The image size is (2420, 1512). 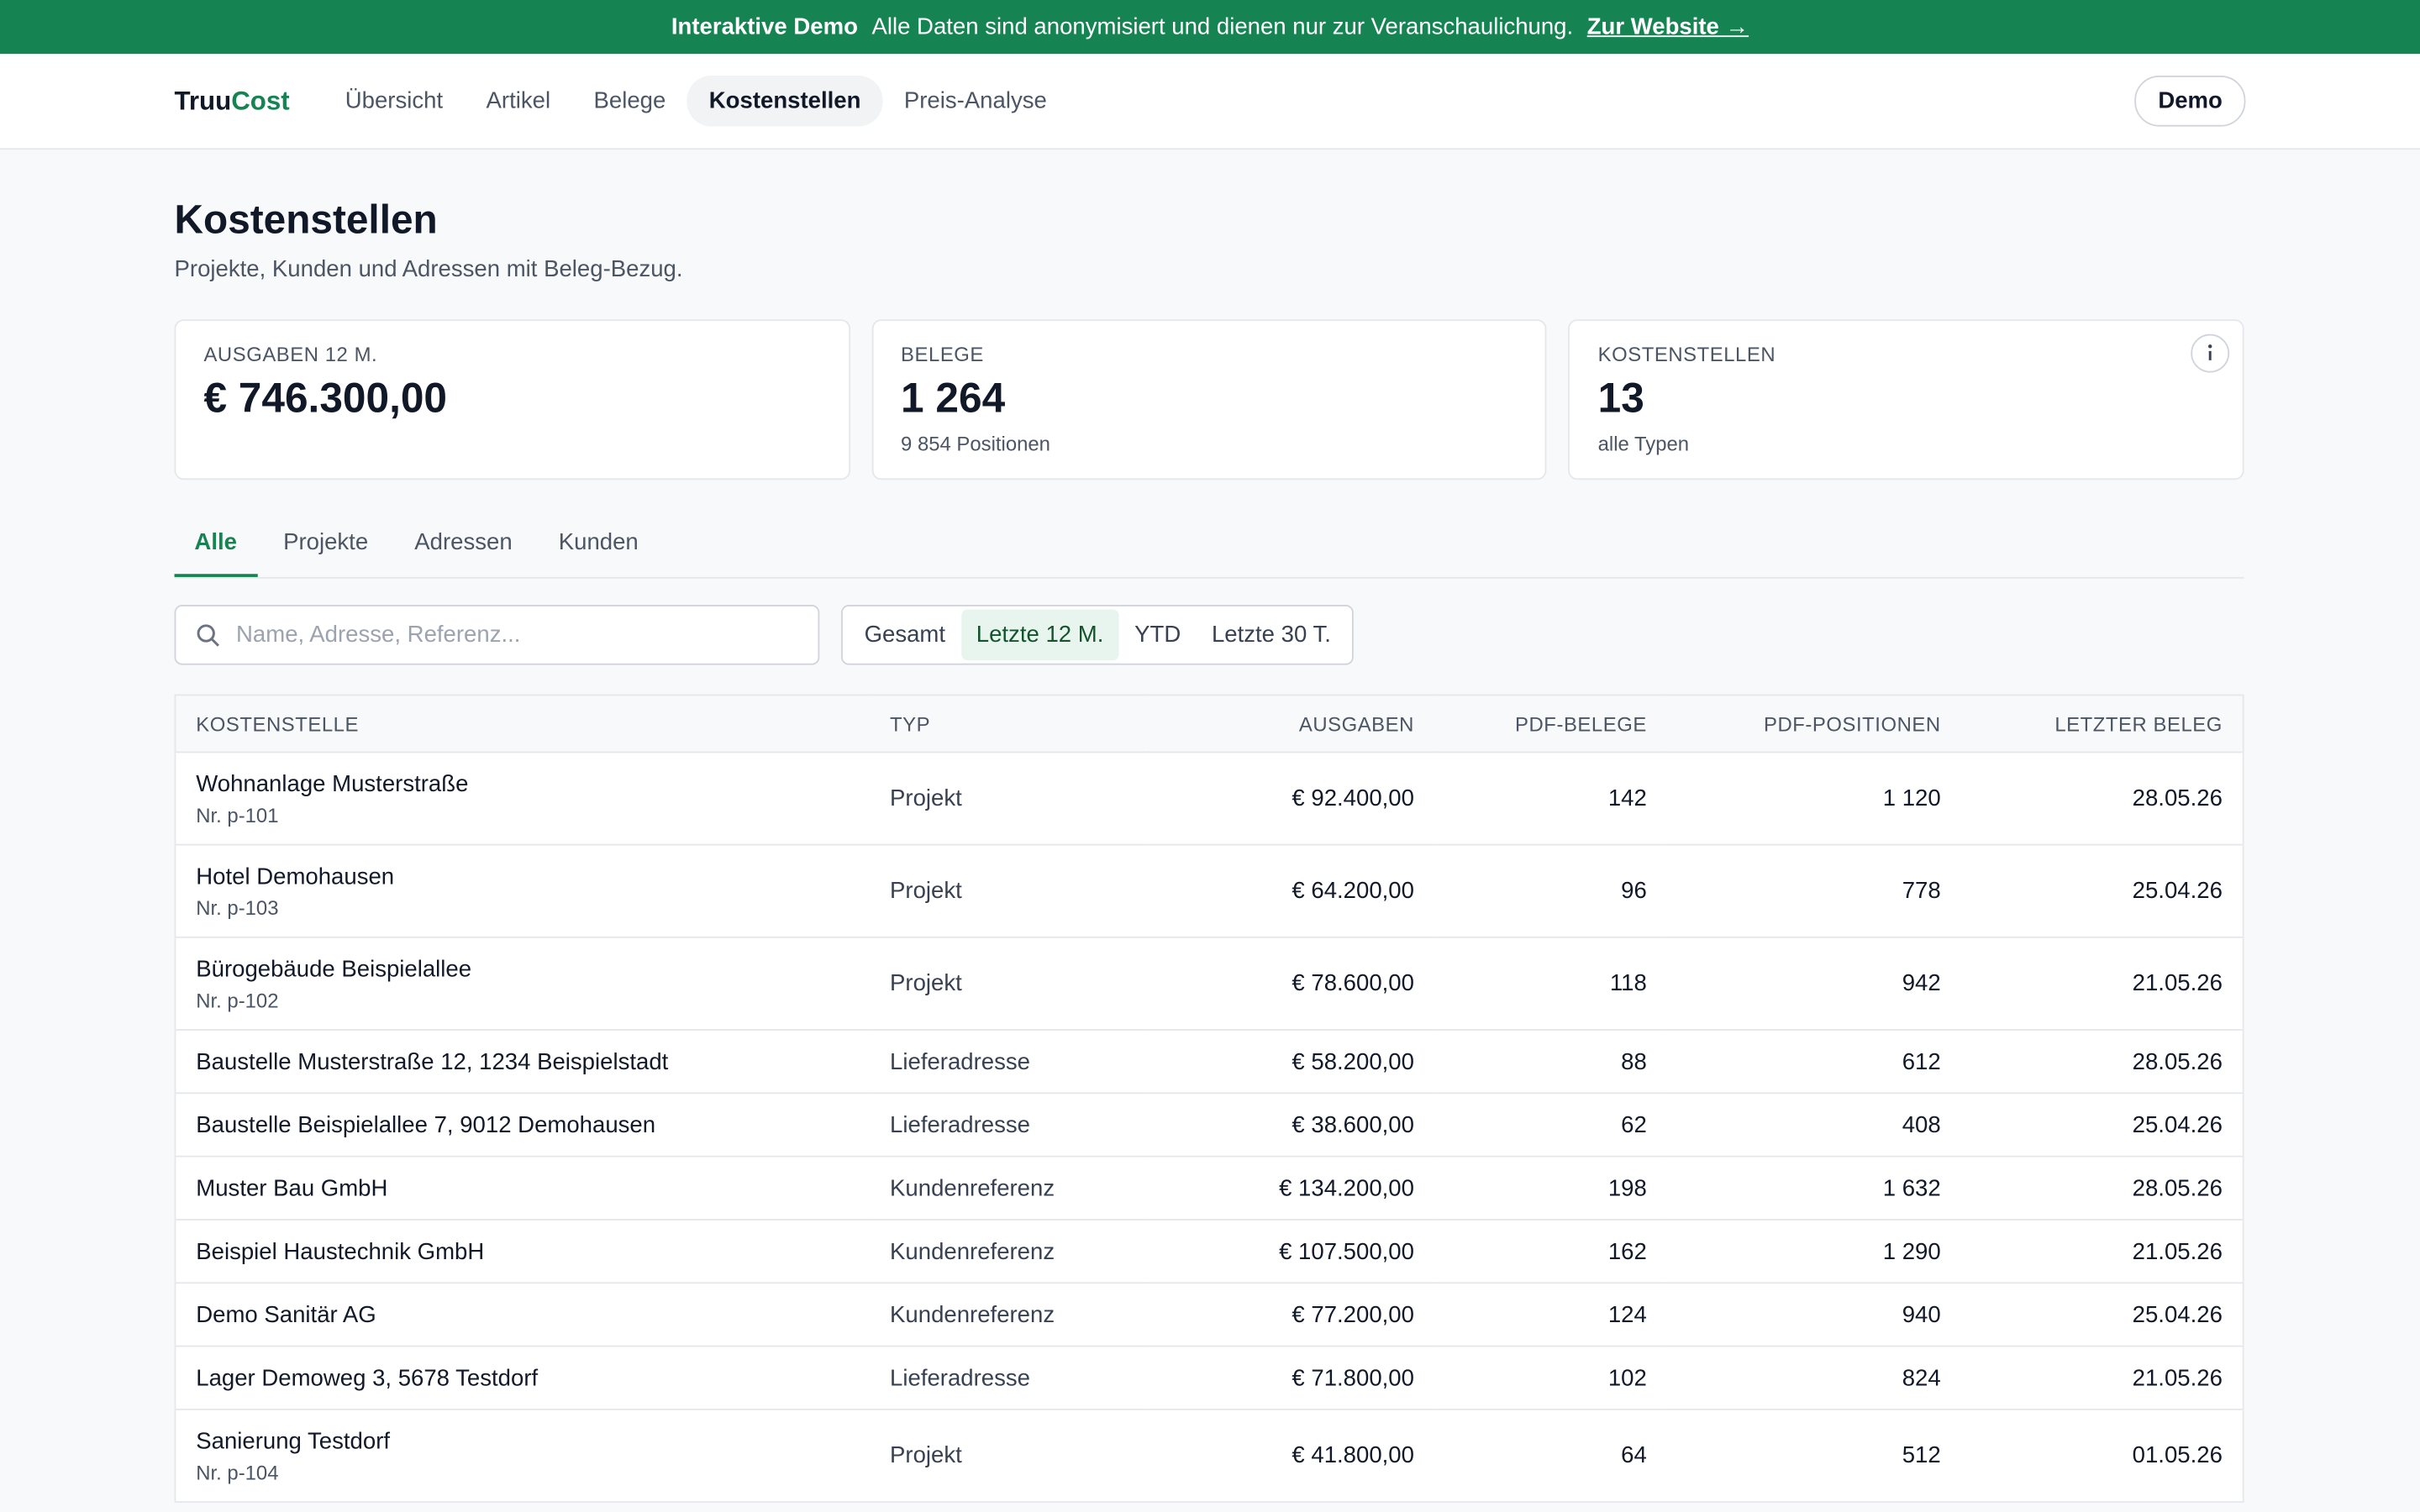 I want to click on period-option: Gesamt, so click(x=905, y=635).